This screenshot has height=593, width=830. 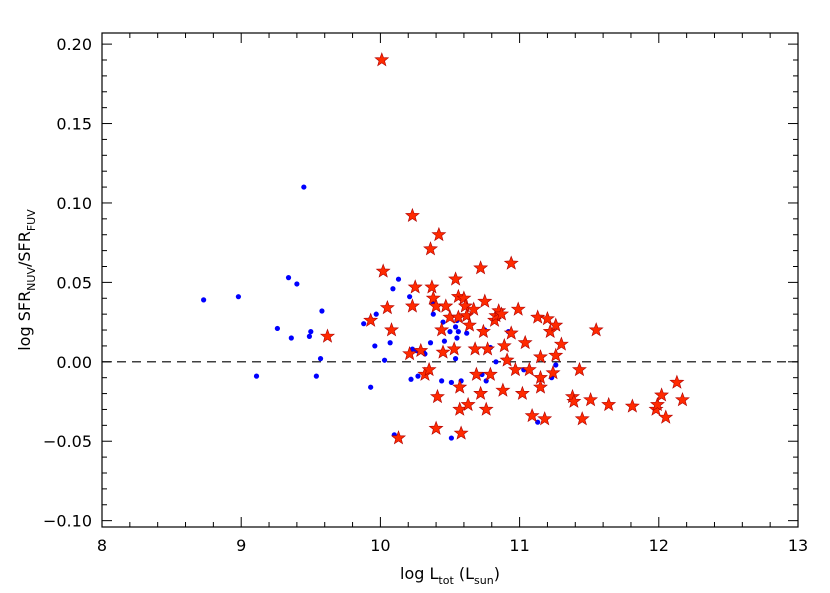 I want to click on y-axis-label: log SFRNUV/SFRFUV, so click(x=26, y=280).